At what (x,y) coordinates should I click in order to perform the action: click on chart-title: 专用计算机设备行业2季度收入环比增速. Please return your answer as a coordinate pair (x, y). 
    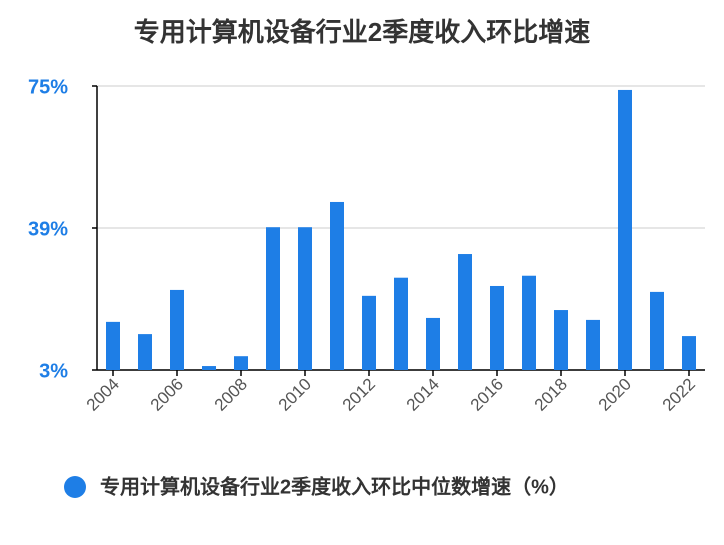
    Looking at the image, I should click on (362, 32).